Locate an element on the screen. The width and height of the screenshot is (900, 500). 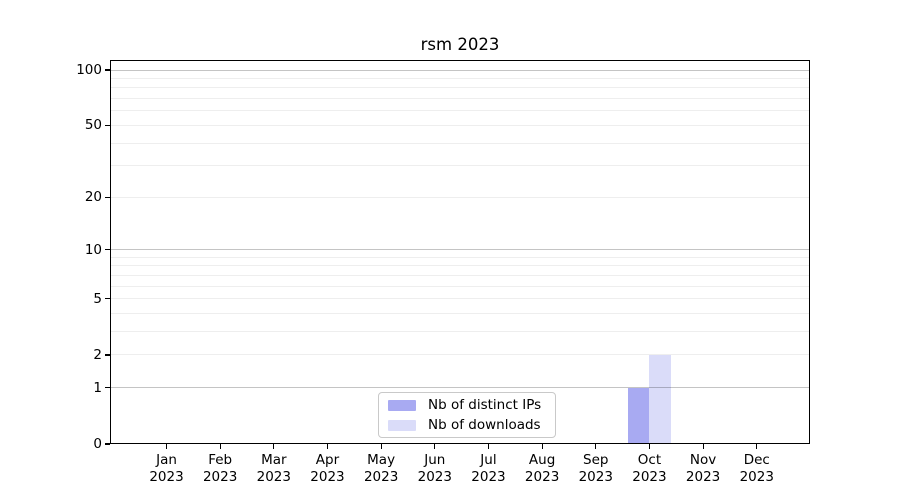
x-tick-label: Apr 2023 is located at coordinates (327, 468).